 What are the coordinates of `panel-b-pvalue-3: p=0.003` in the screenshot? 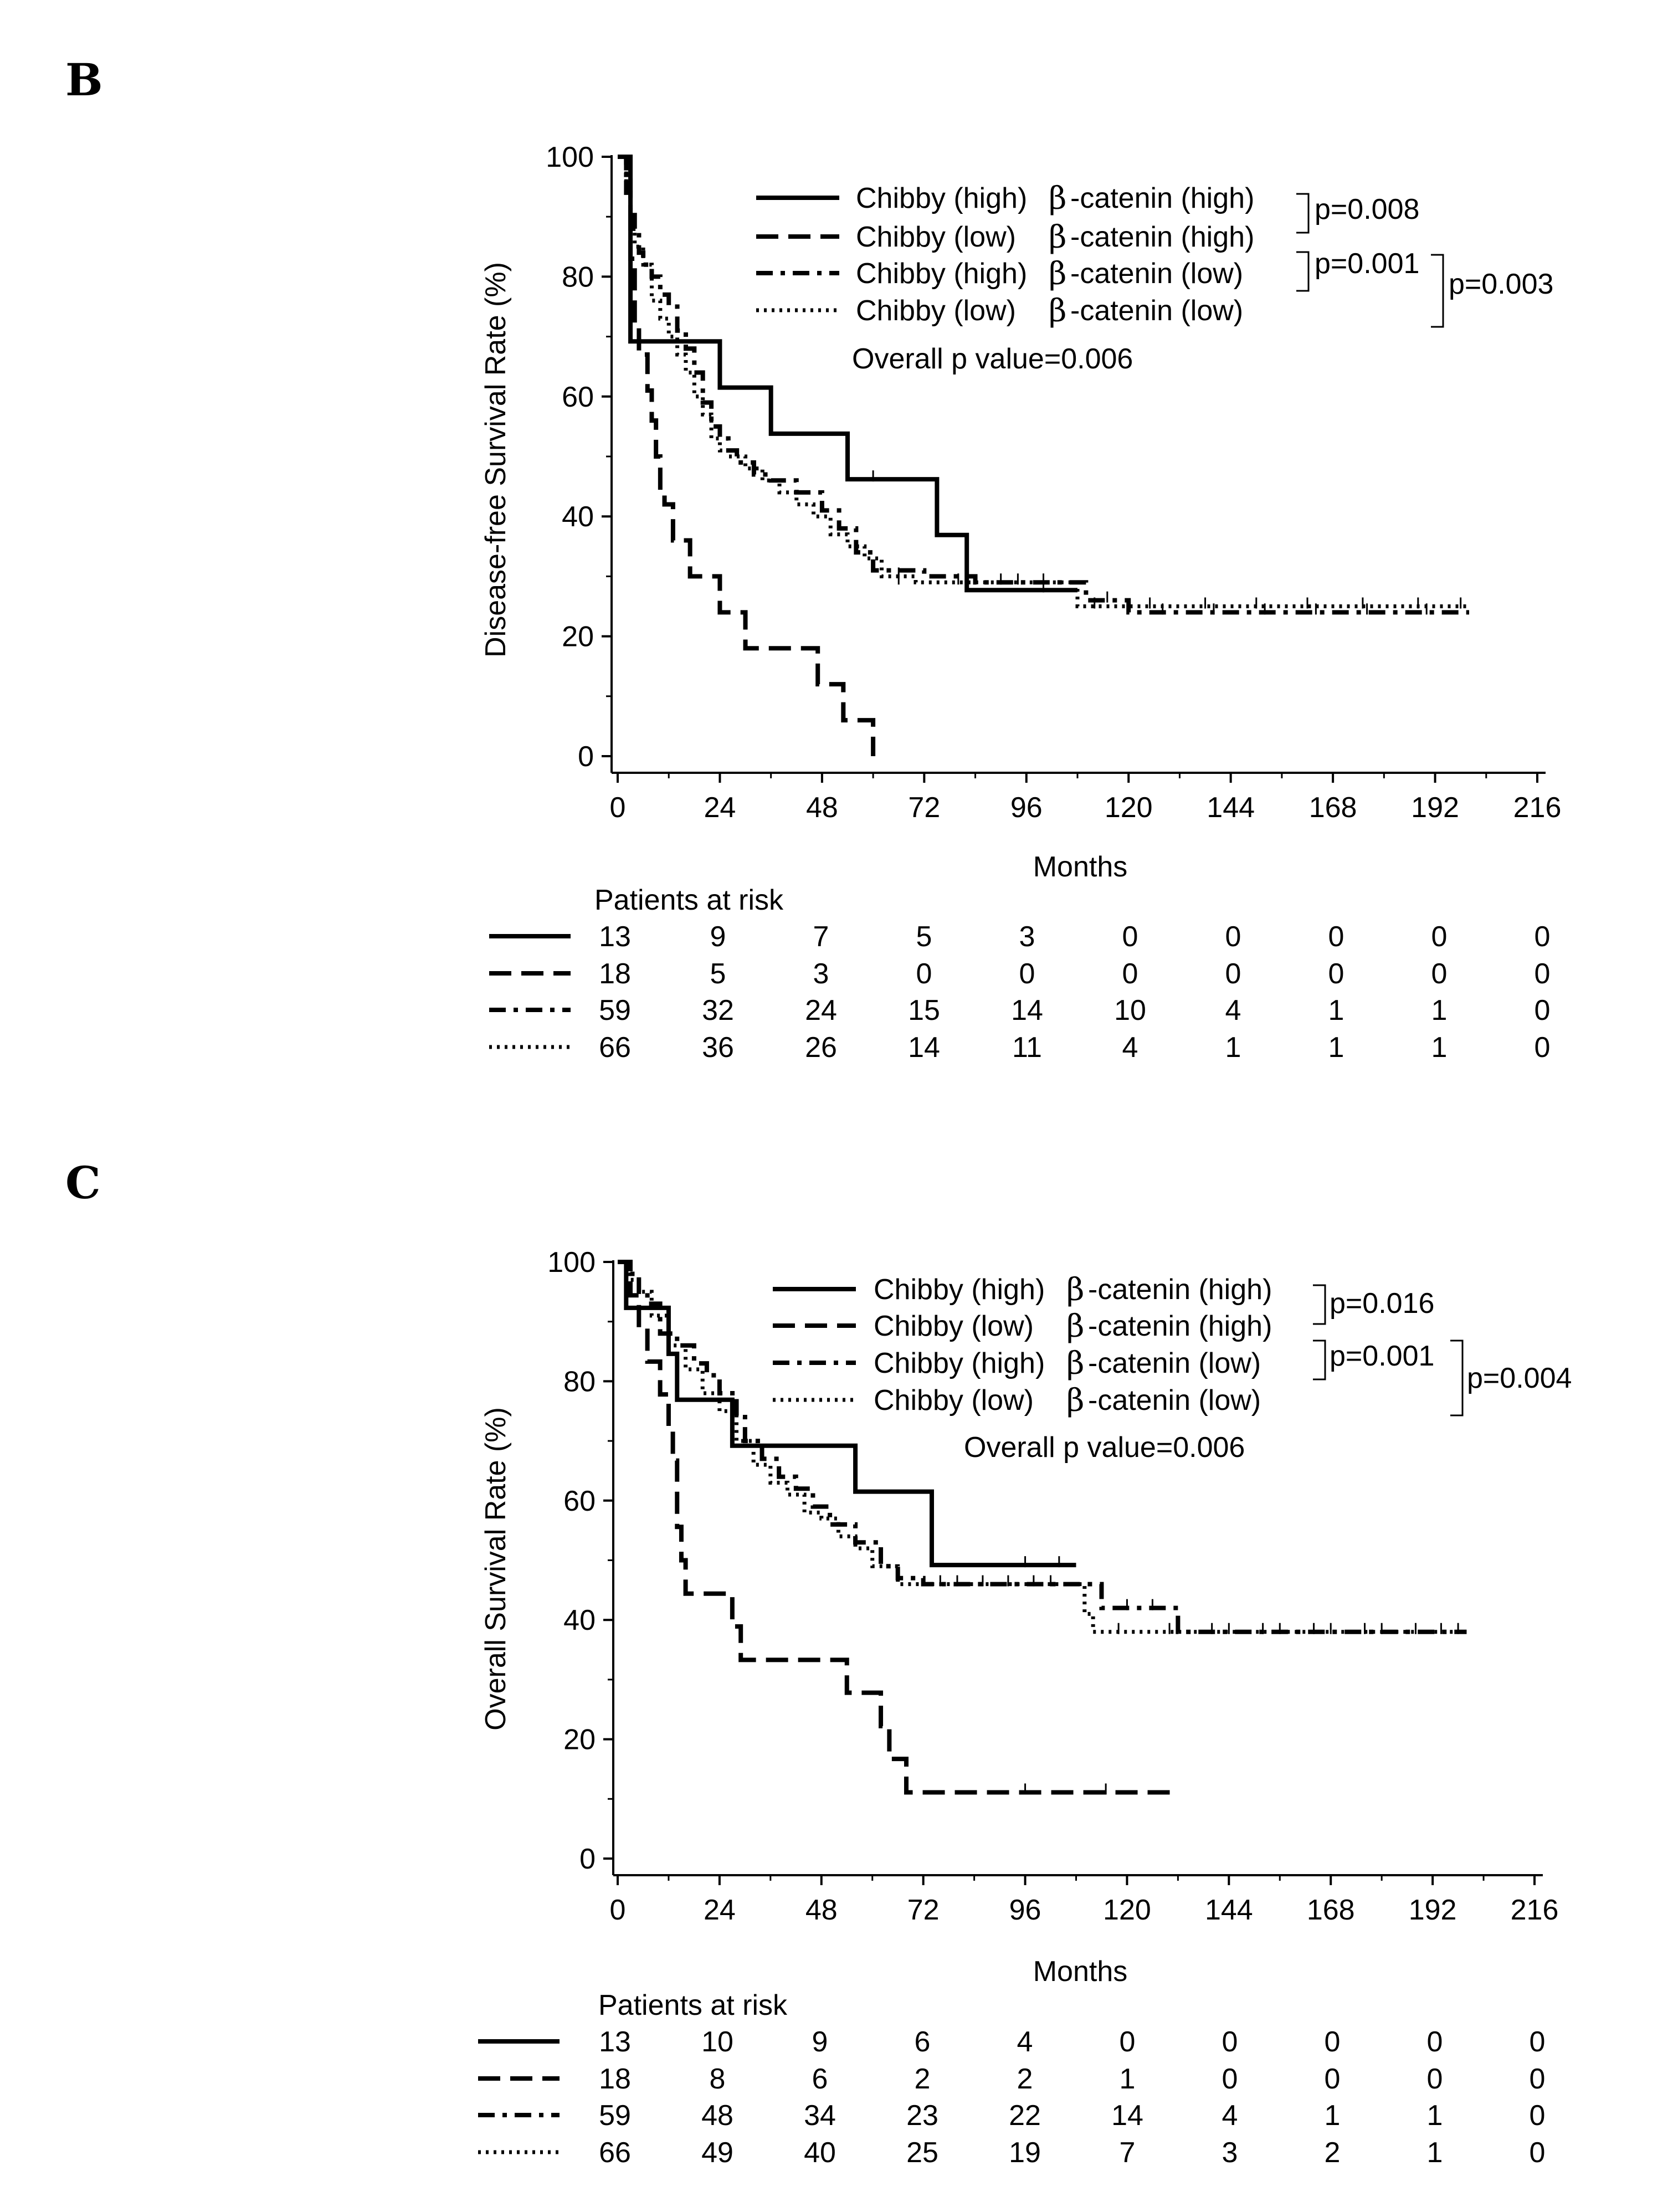 It's located at (1501, 284).